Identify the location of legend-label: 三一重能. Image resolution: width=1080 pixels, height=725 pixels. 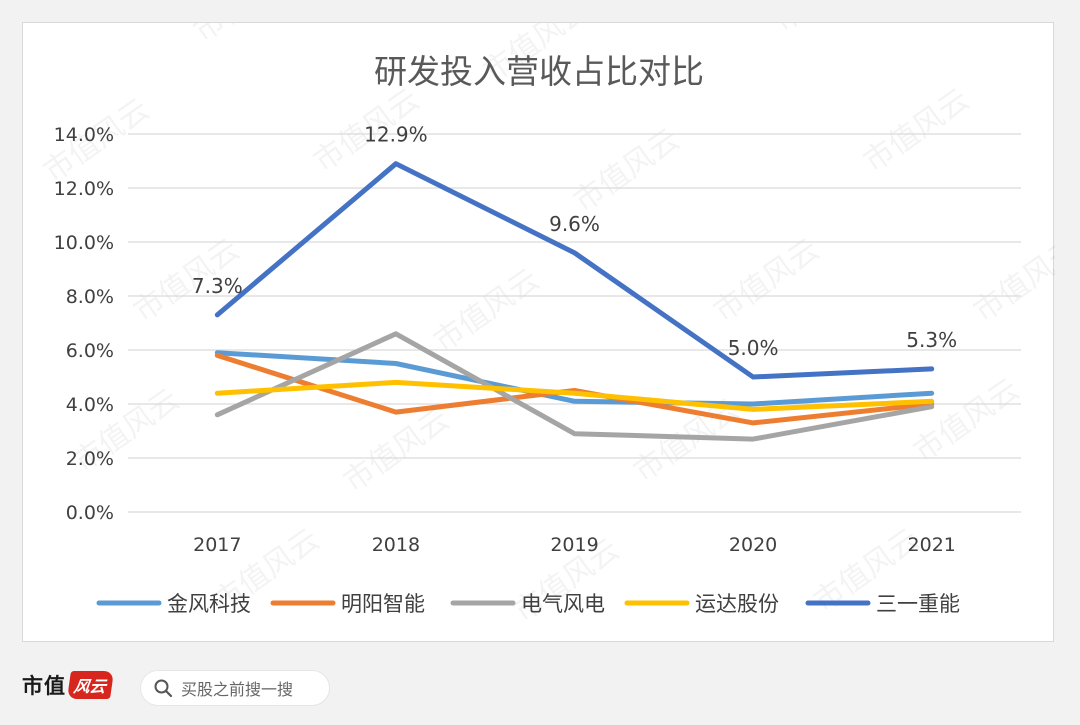
(918, 604).